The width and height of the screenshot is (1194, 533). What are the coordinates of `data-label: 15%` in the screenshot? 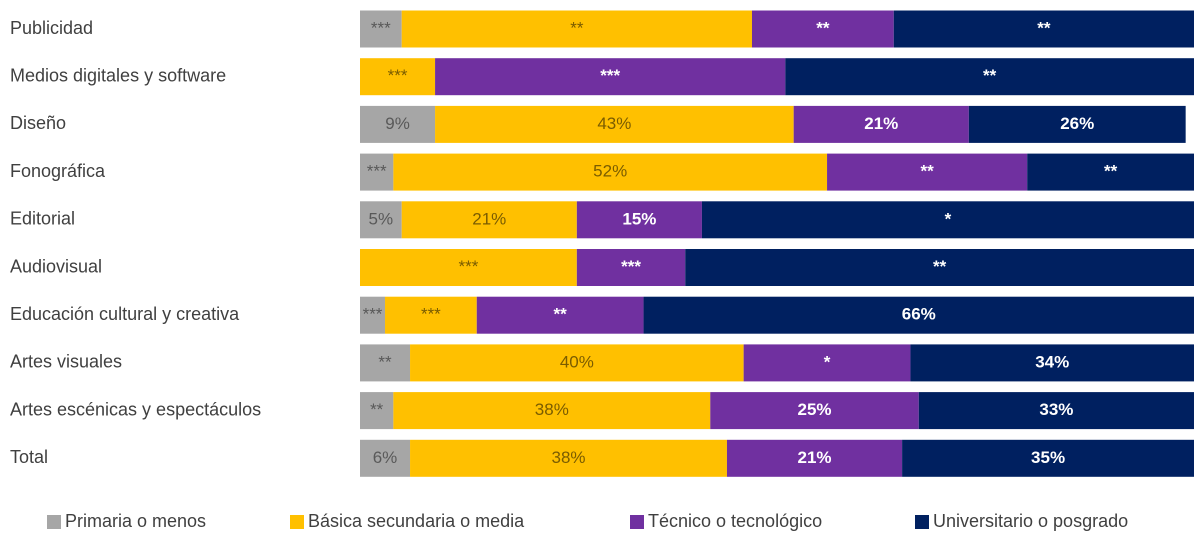 It's located at (639, 218).